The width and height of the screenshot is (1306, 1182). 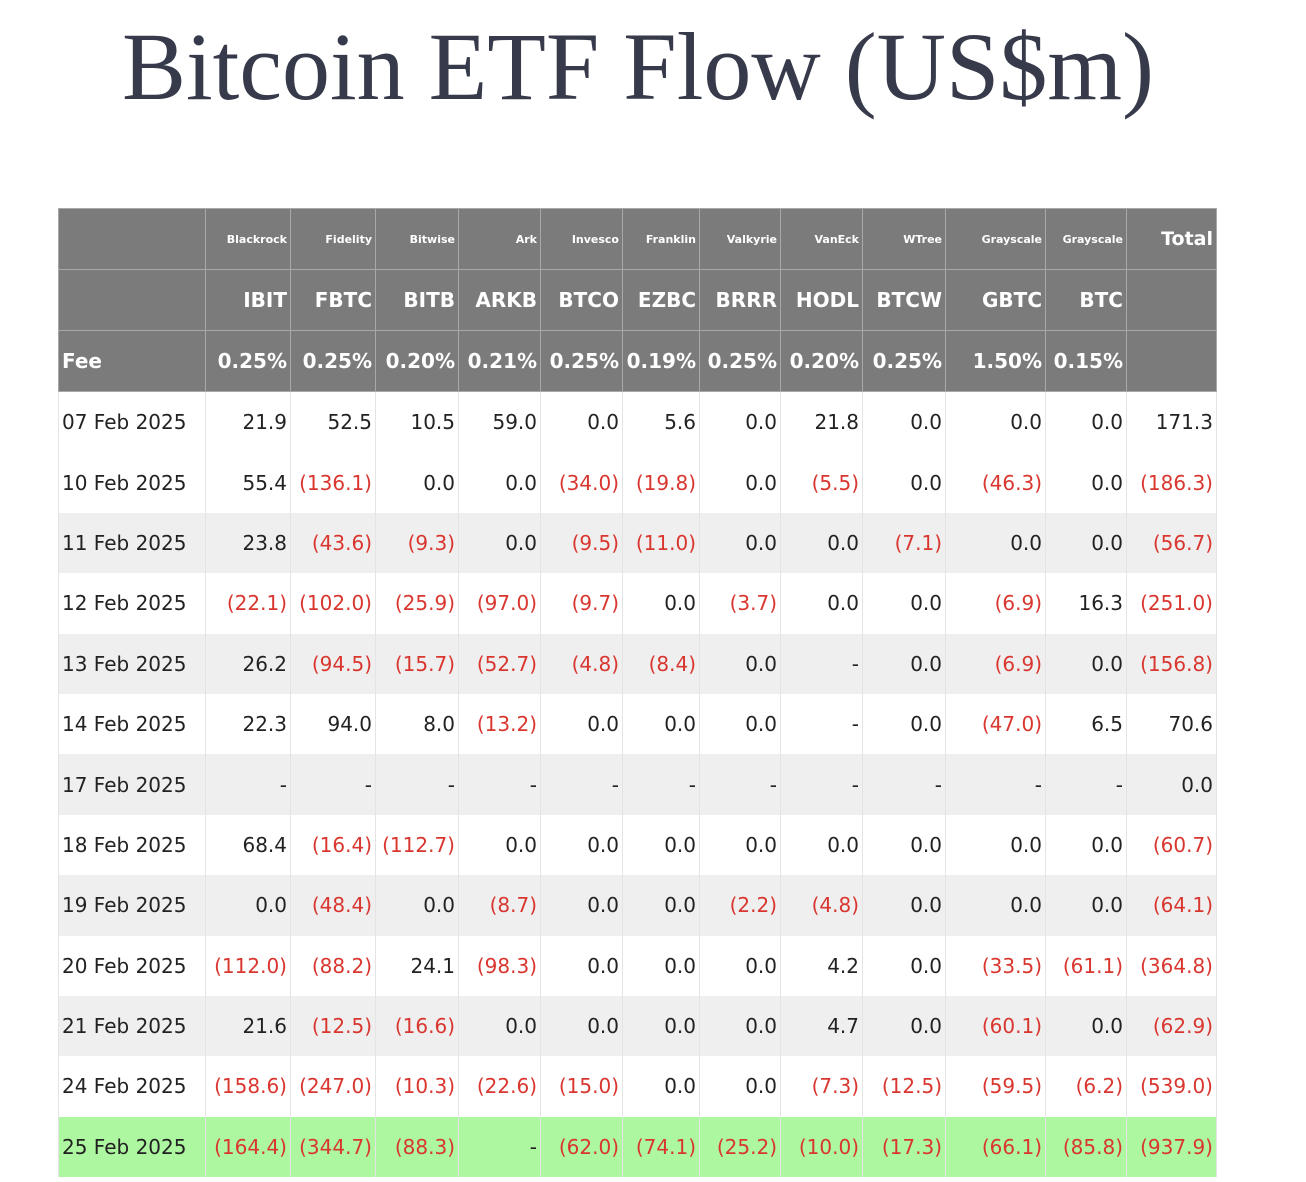 I want to click on ticker: HODL, so click(x=821, y=300).